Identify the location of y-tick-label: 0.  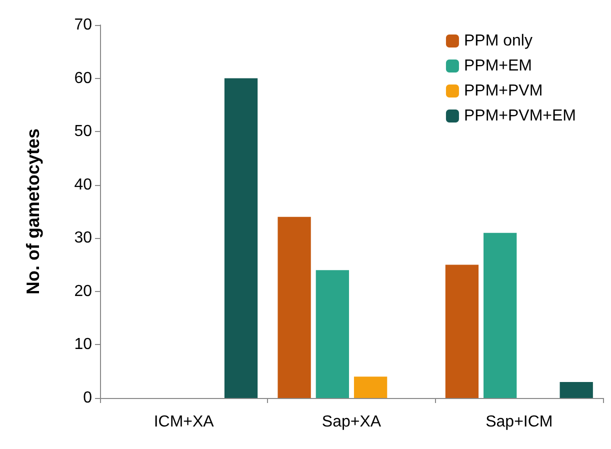
(87, 398).